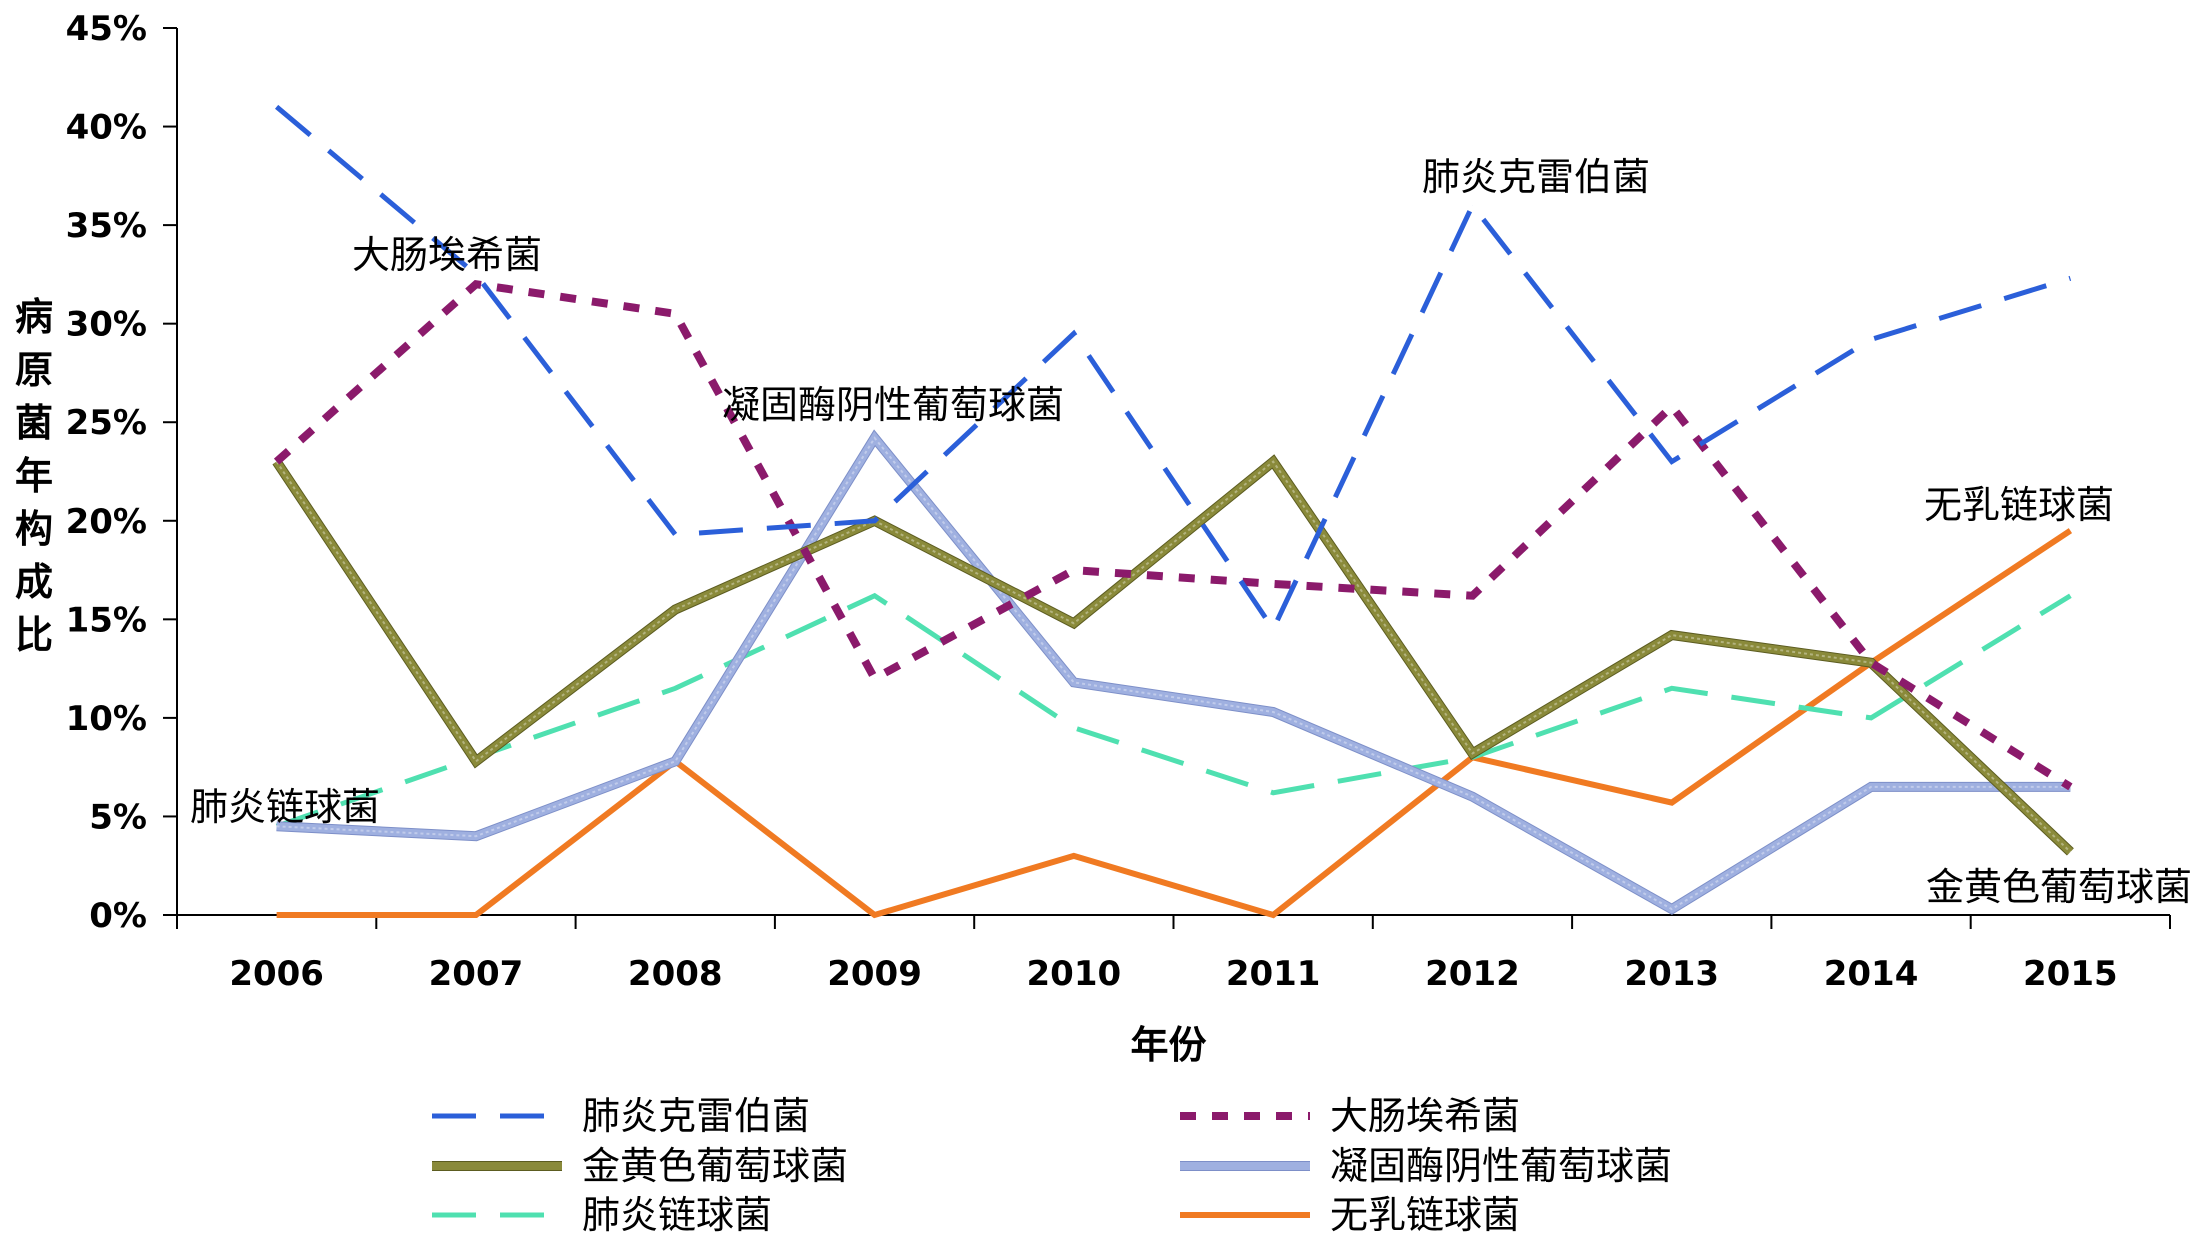 This screenshot has width=2205, height=1249. Describe the element at coordinates (285, 807) in the screenshot. I see `annotation-label: 肺炎链球菌` at that location.